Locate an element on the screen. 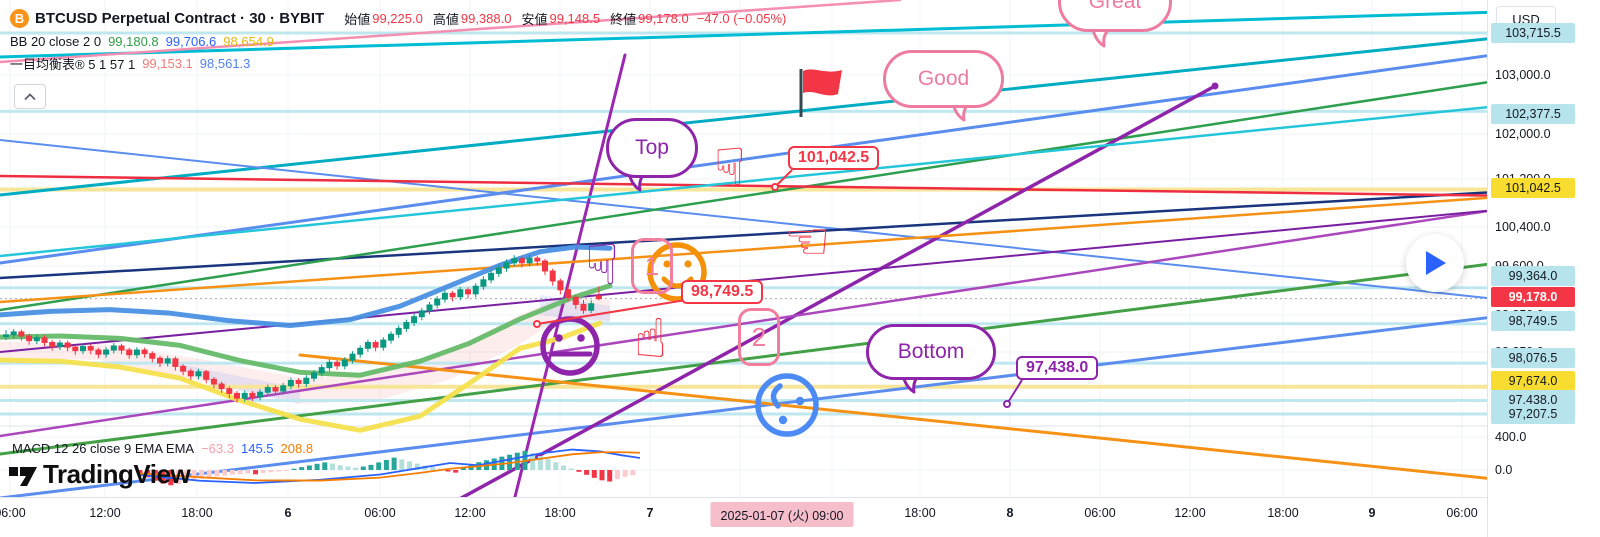 This screenshot has width=1600, height=537. price-callout-97438: 97,438.0 is located at coordinates (1057, 368).